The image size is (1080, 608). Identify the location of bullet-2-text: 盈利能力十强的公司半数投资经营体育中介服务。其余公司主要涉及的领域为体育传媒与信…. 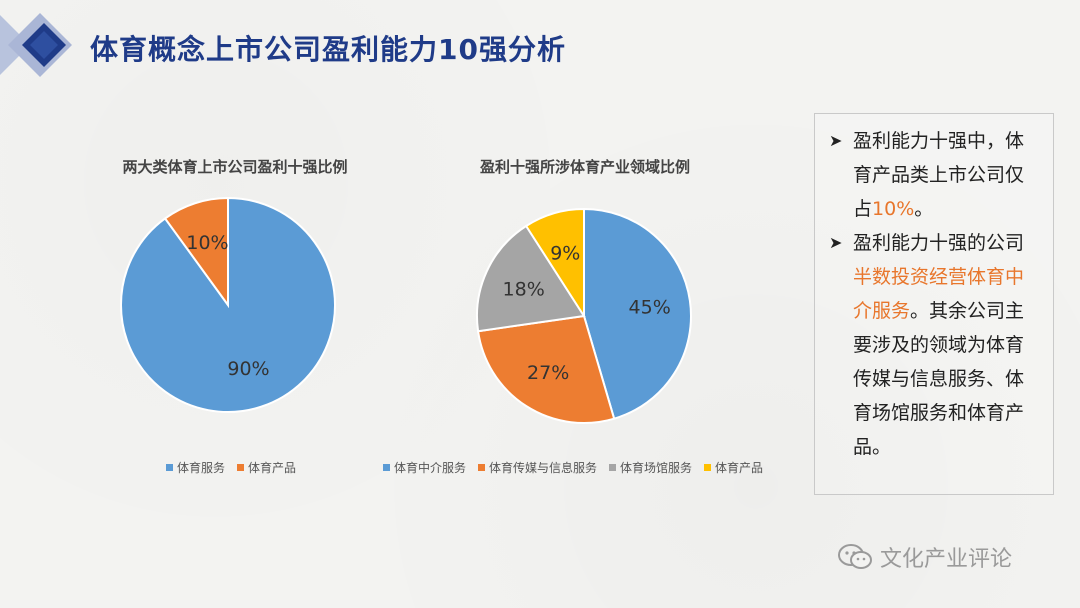
(946, 345).